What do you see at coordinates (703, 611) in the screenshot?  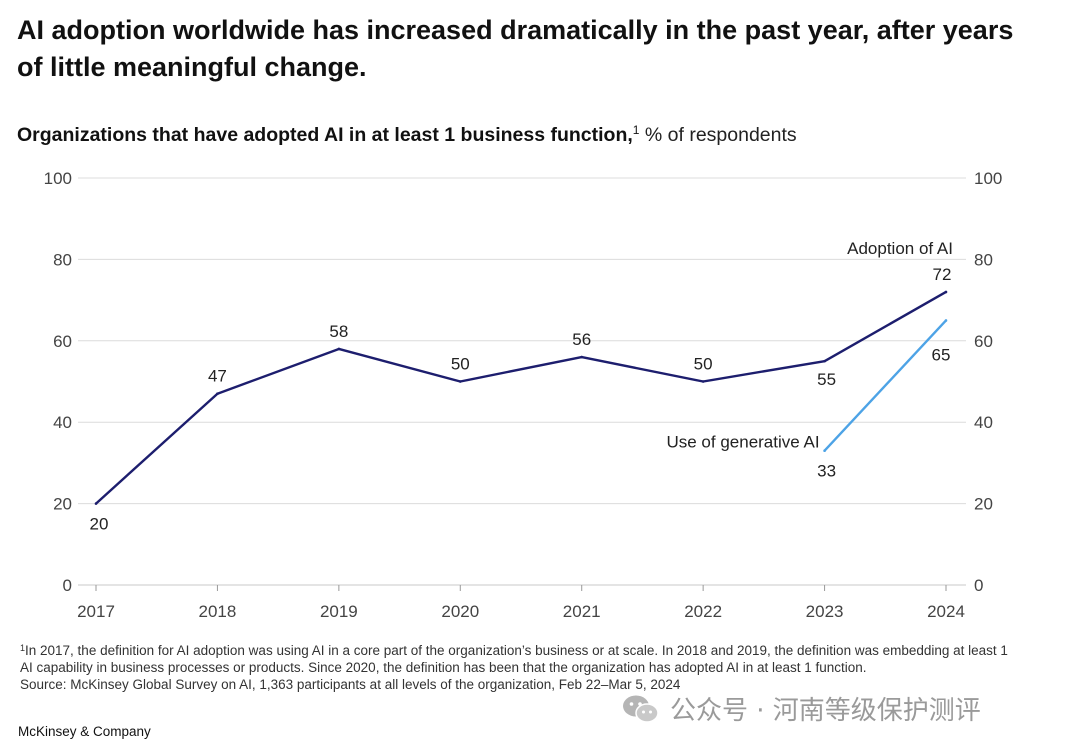 I see `x-label-2022: 2022` at bounding box center [703, 611].